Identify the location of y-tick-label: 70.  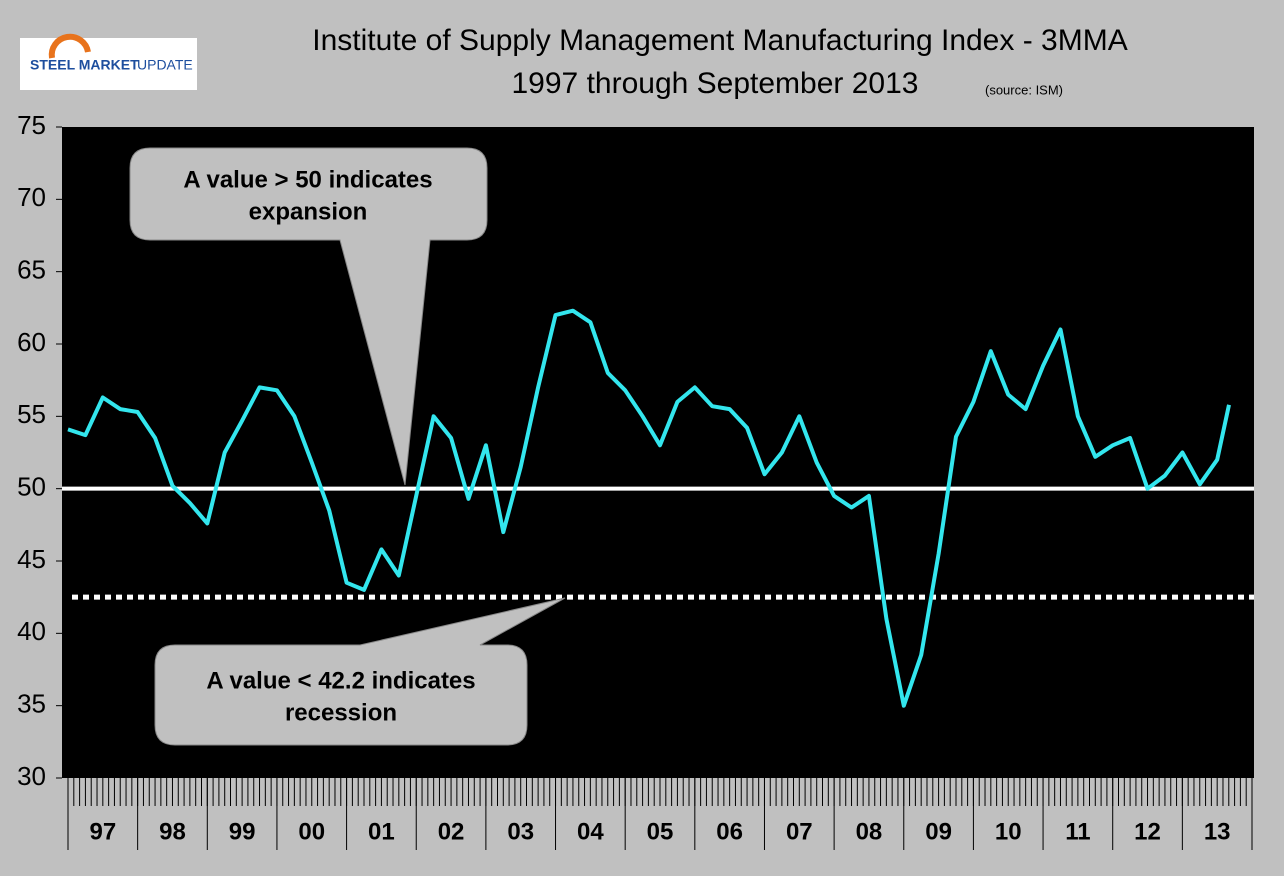
(31, 197).